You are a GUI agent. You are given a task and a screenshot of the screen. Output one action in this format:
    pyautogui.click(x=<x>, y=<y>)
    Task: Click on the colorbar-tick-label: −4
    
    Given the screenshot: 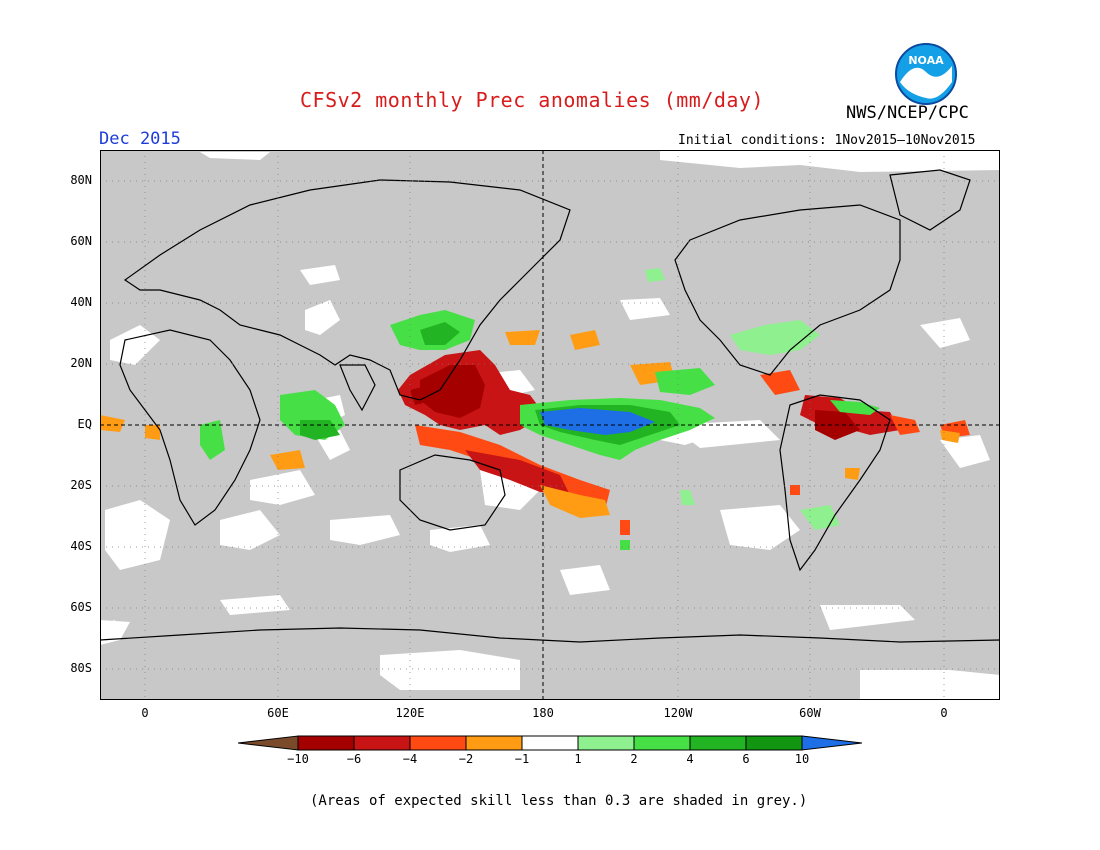 What is the action you would take?
    pyautogui.click(x=410, y=759)
    